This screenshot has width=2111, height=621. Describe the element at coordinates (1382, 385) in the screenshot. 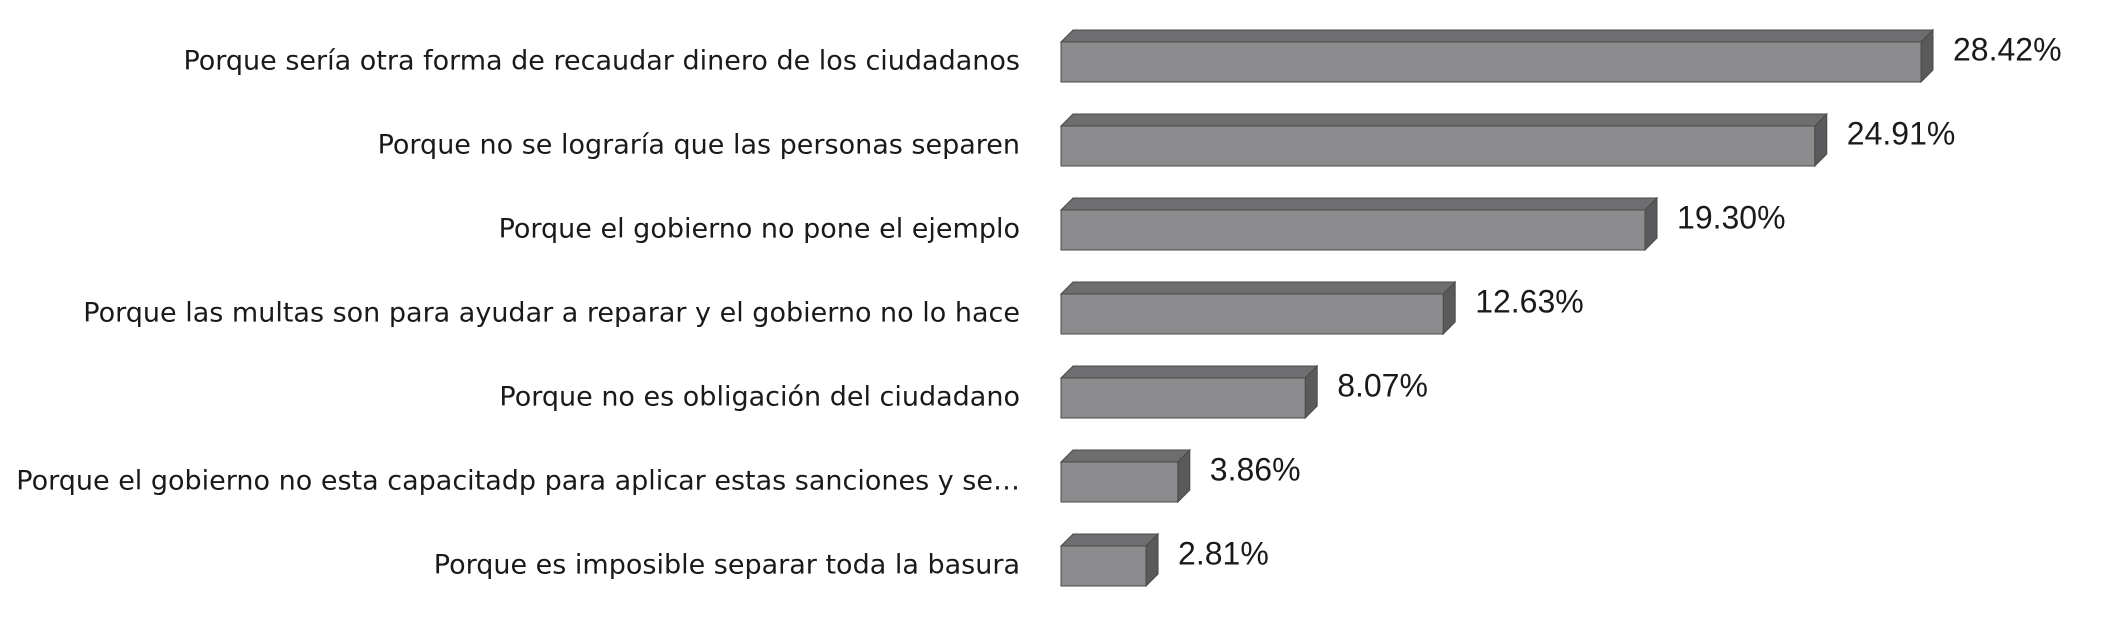

I see `value-label: 8.07%` at that location.